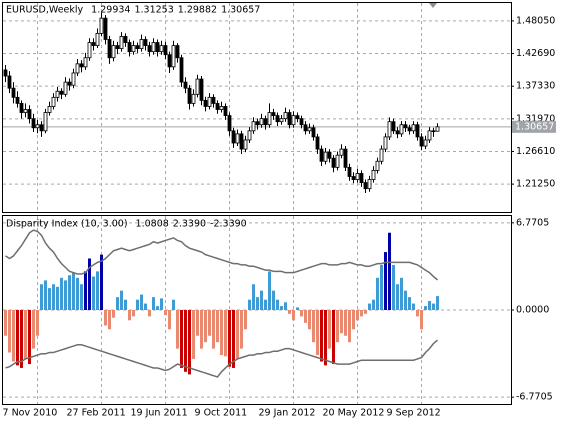 The height and width of the screenshot is (426, 564). Describe the element at coordinates (110, 10) in the screenshot. I see `chart-title-value: 1.29934` at that location.